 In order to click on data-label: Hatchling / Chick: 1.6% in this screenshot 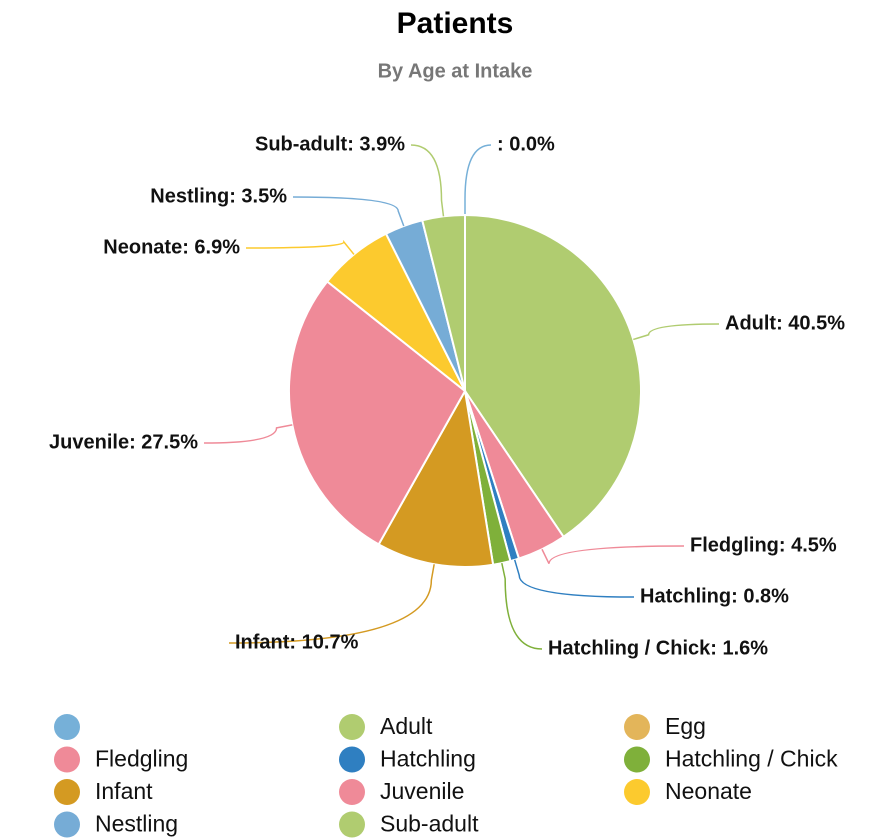, I will do `click(658, 648)`.